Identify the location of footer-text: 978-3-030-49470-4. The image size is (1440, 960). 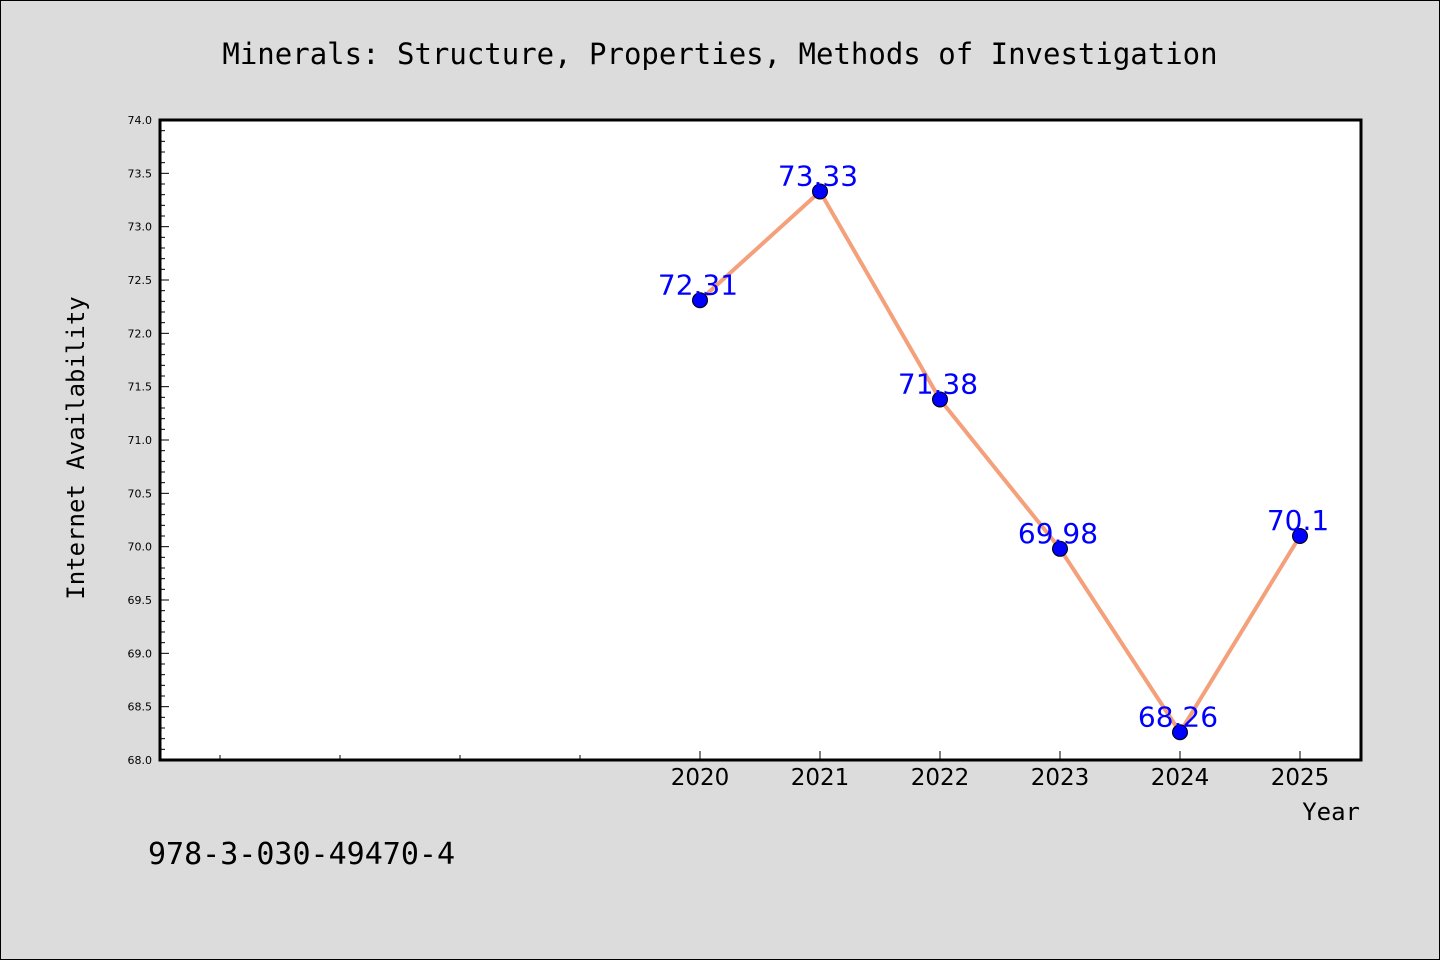
(301, 854).